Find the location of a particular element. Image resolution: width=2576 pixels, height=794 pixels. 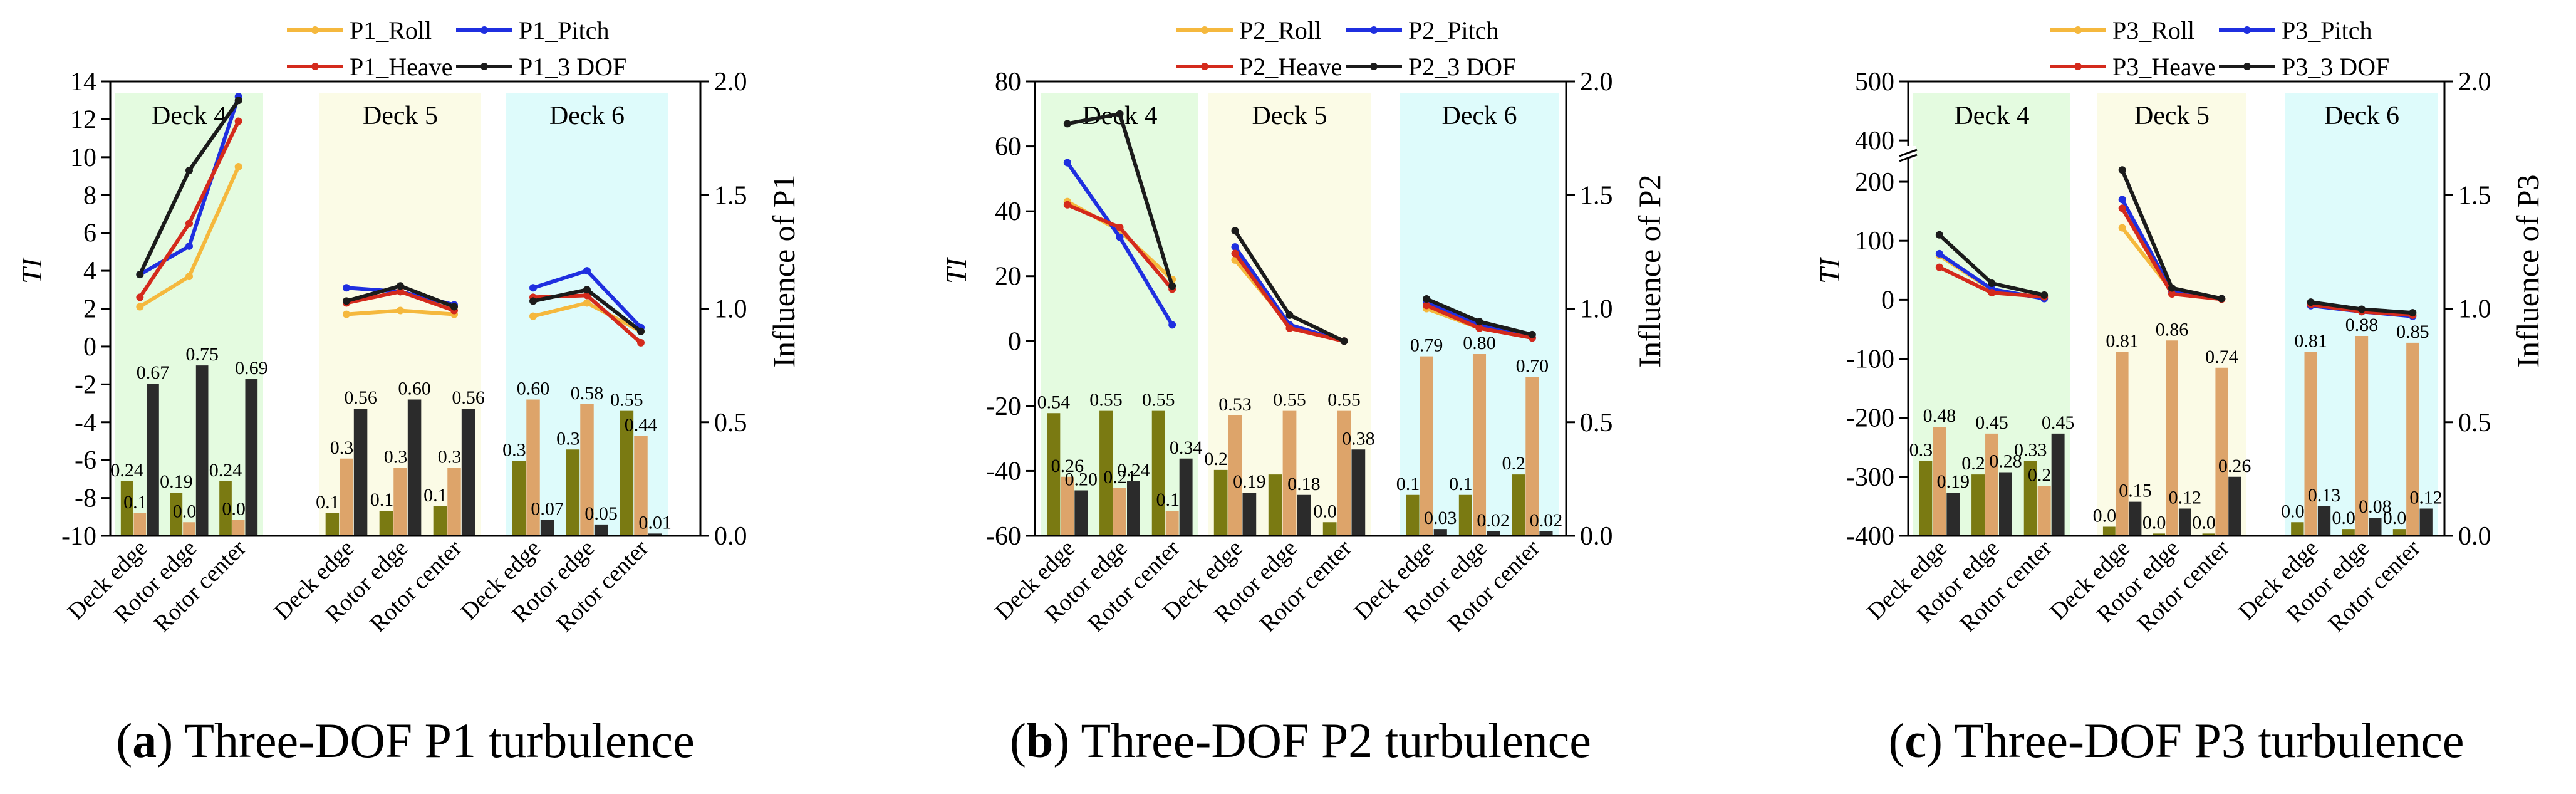

legend-label: P1_Roll is located at coordinates (391, 30).